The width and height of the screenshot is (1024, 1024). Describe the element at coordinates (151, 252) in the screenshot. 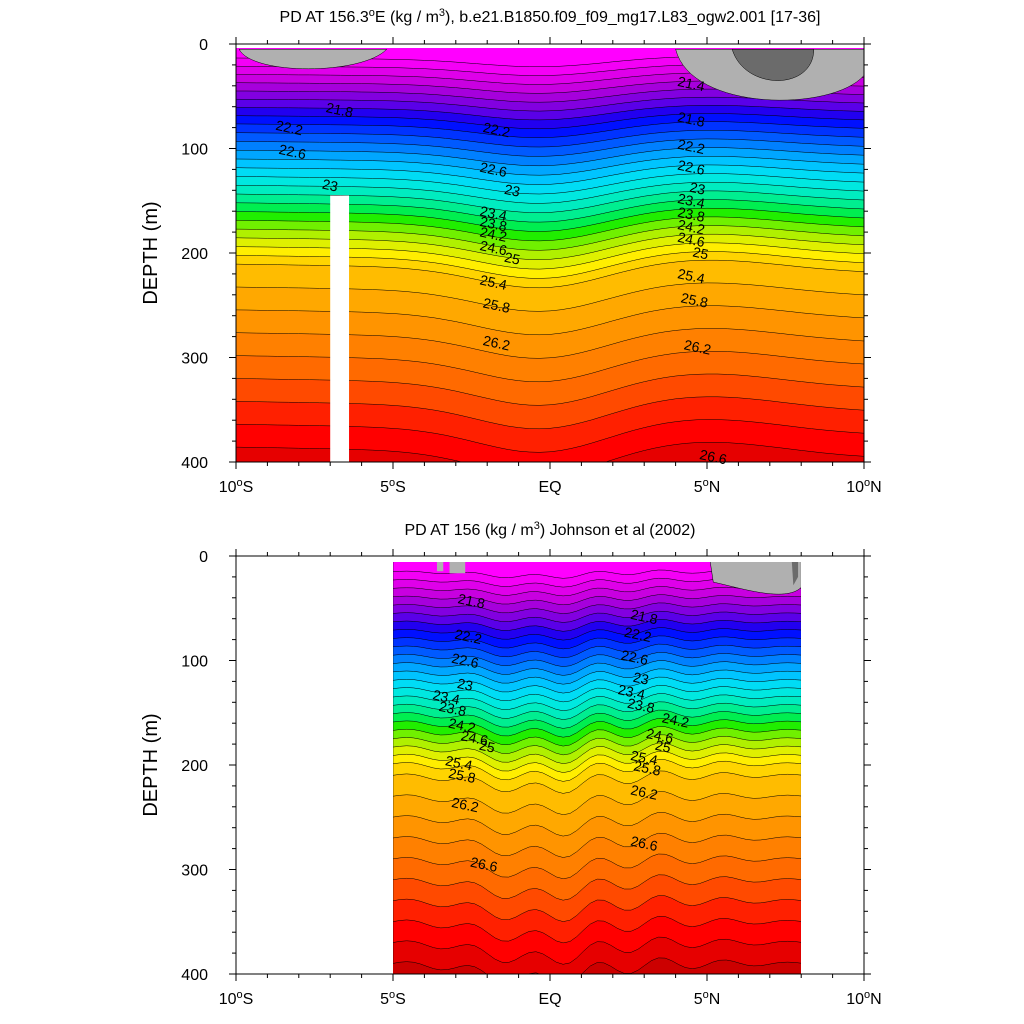

I see `panel-top-y-axis-label: DEPTH (m)` at that location.